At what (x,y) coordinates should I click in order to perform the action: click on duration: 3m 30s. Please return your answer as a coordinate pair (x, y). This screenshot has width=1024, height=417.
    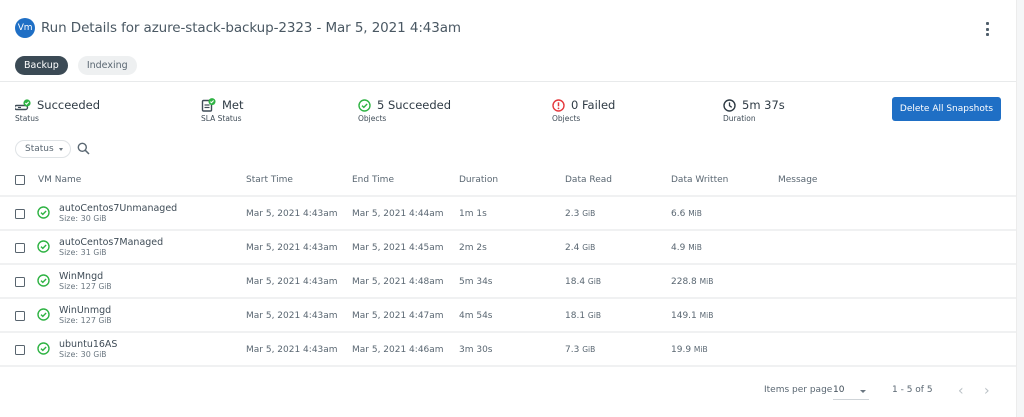
    Looking at the image, I should click on (476, 350).